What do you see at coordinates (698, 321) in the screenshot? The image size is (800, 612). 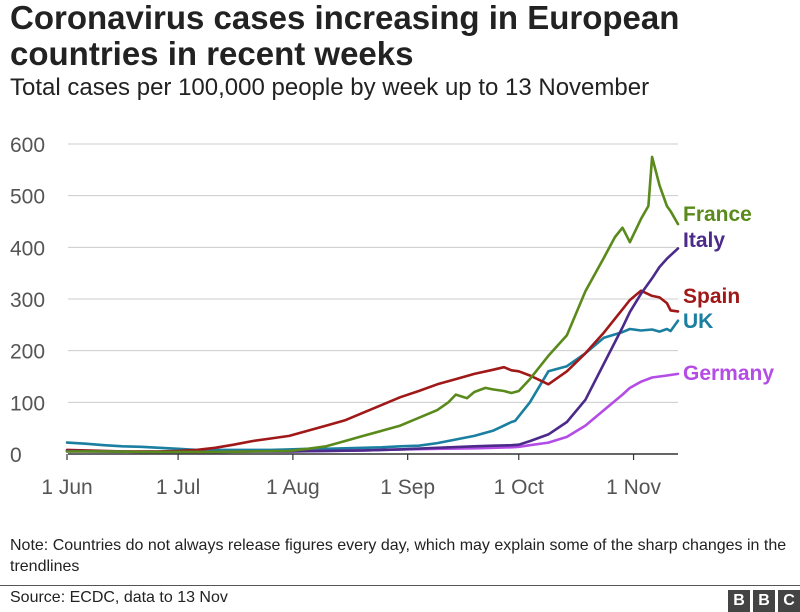 I see `series-label-uk: UK` at bounding box center [698, 321].